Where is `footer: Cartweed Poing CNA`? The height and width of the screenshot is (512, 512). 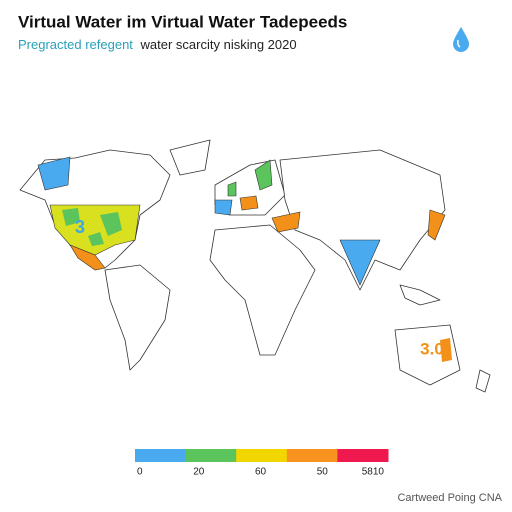 footer: Cartweed Poing CNA is located at coordinates (449, 498).